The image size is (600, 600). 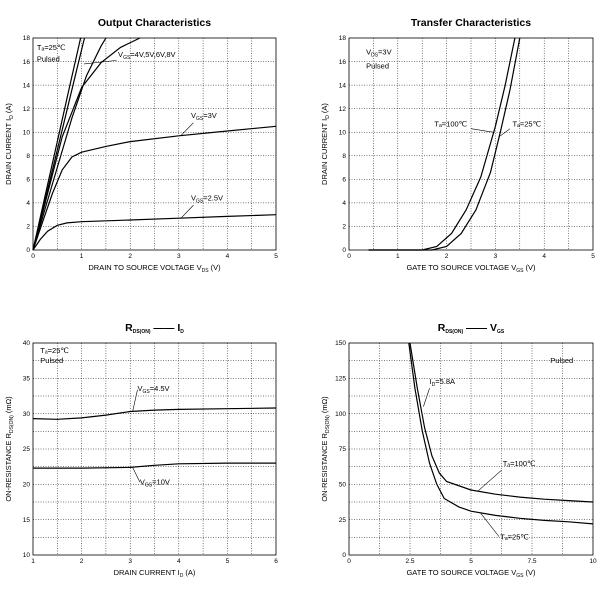 What do you see at coordinates (340, 414) in the screenshot?
I see `y-tick-label: 100` at bounding box center [340, 414].